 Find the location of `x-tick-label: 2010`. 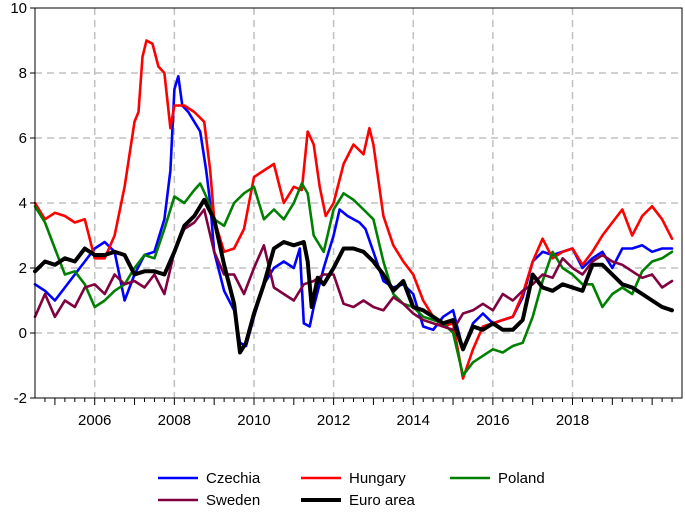

x-tick-label: 2010 is located at coordinates (253, 420).